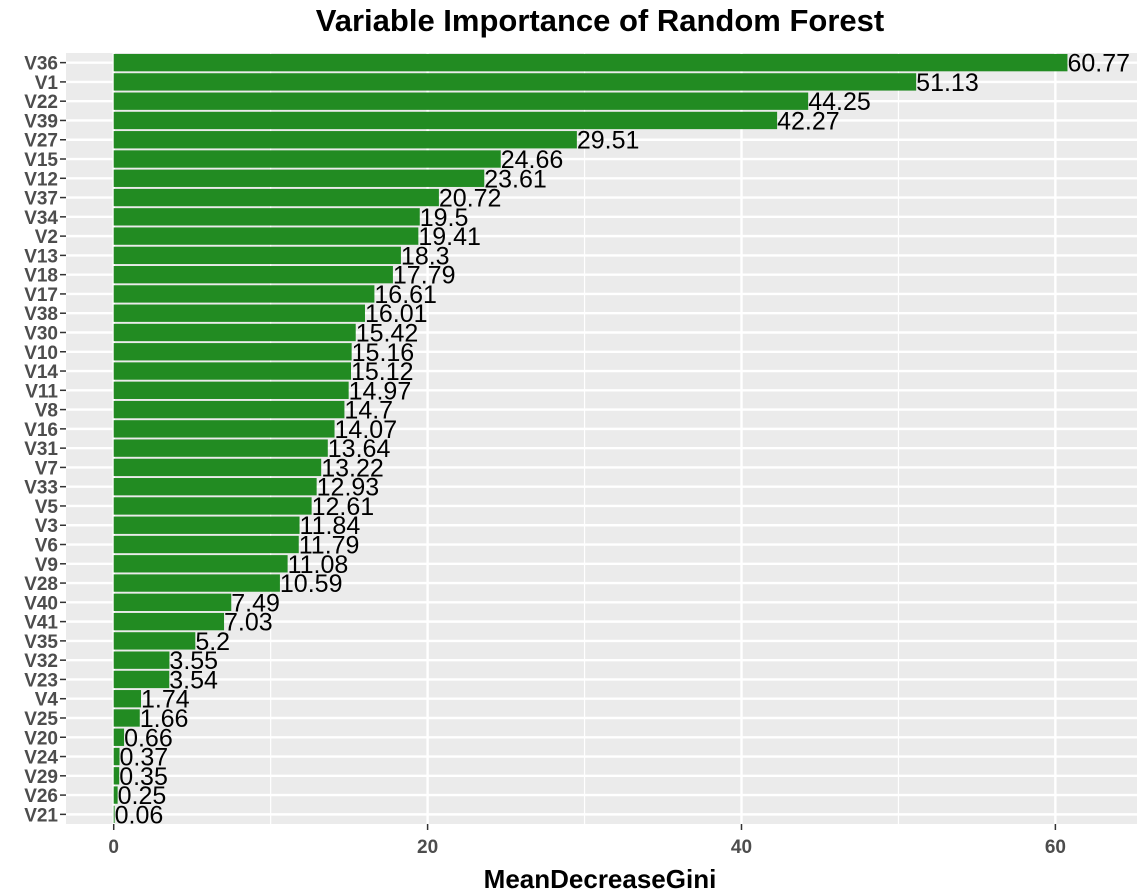 Image resolution: width=1148 pixels, height=896 pixels. Describe the element at coordinates (329, 546) in the screenshot. I see `data-label: 11.79` at that location.